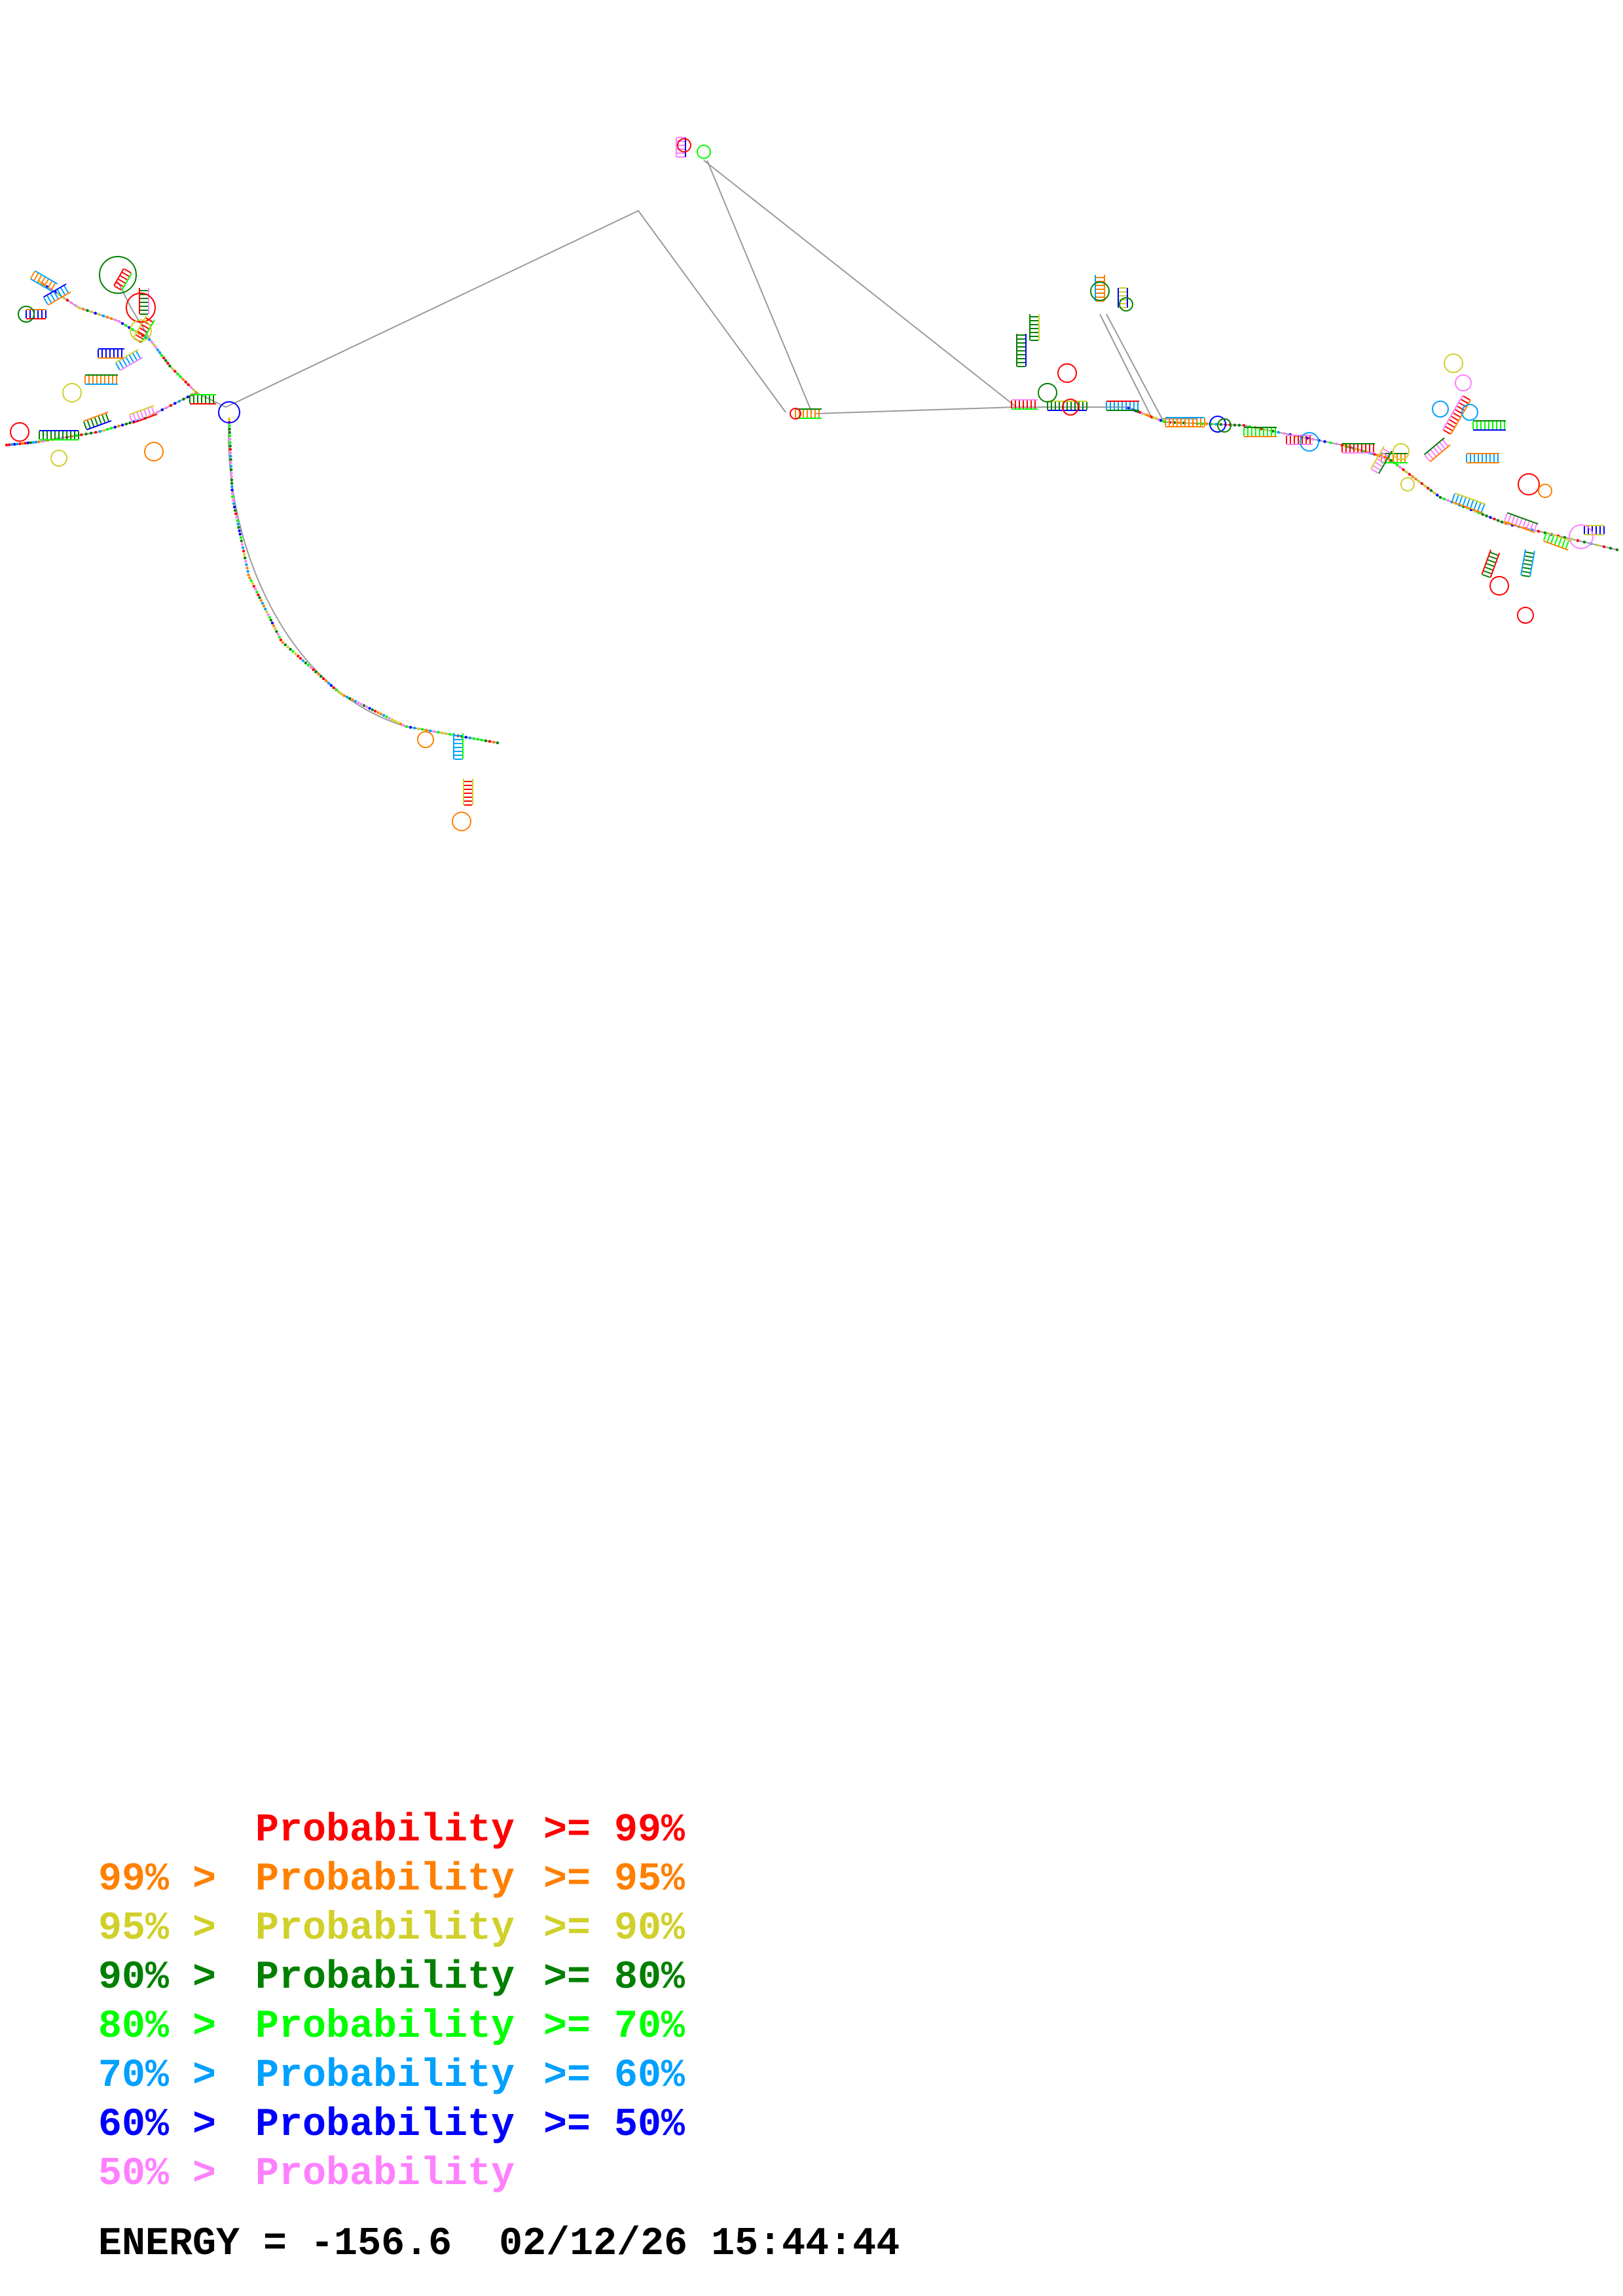  Describe the element at coordinates (157, 1879) in the screenshot. I see `legend-range-upper: 99% >` at that location.